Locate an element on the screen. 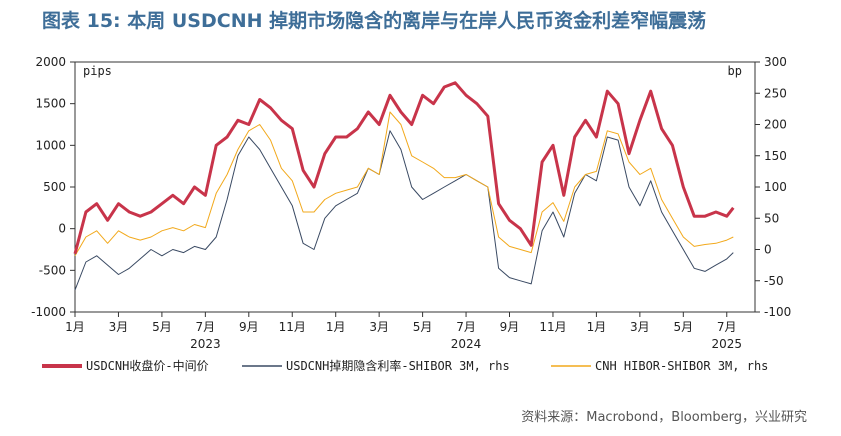 This screenshot has width=841, height=436. right-tick-label: 250 is located at coordinates (775, 93).